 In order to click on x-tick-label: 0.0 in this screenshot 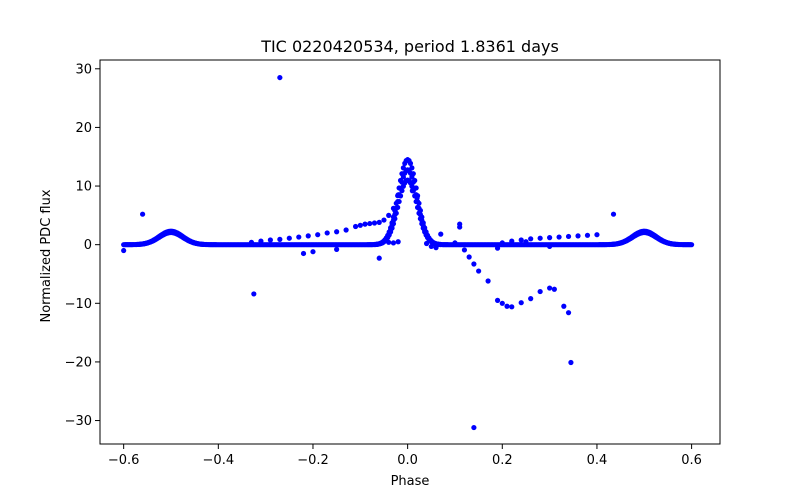, I will do `click(407, 460)`.